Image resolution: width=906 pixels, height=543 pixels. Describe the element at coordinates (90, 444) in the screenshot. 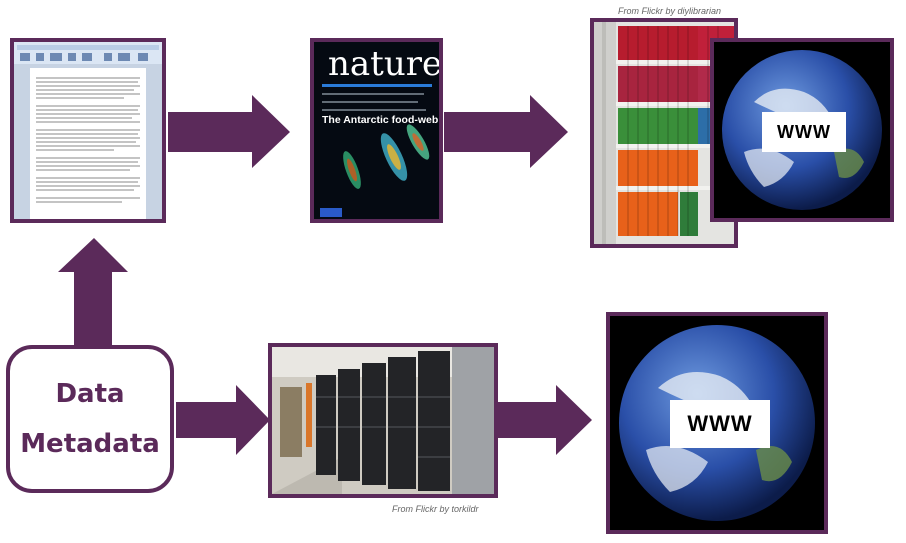

I see `metadata-label: Metadata` at that location.